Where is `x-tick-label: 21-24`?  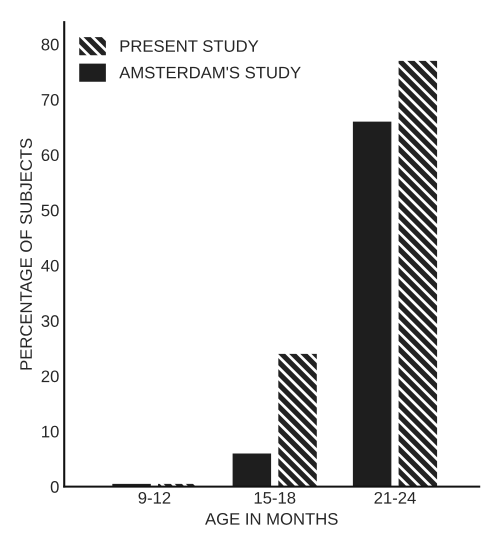
x-tick-label: 21-24 is located at coordinates (395, 498).